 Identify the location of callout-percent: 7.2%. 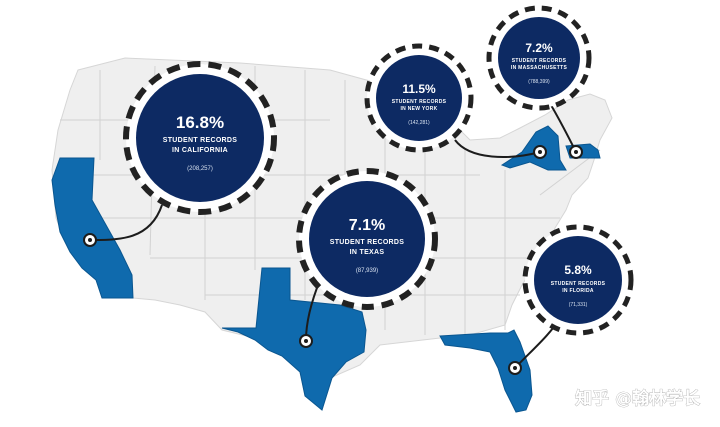
(539, 48).